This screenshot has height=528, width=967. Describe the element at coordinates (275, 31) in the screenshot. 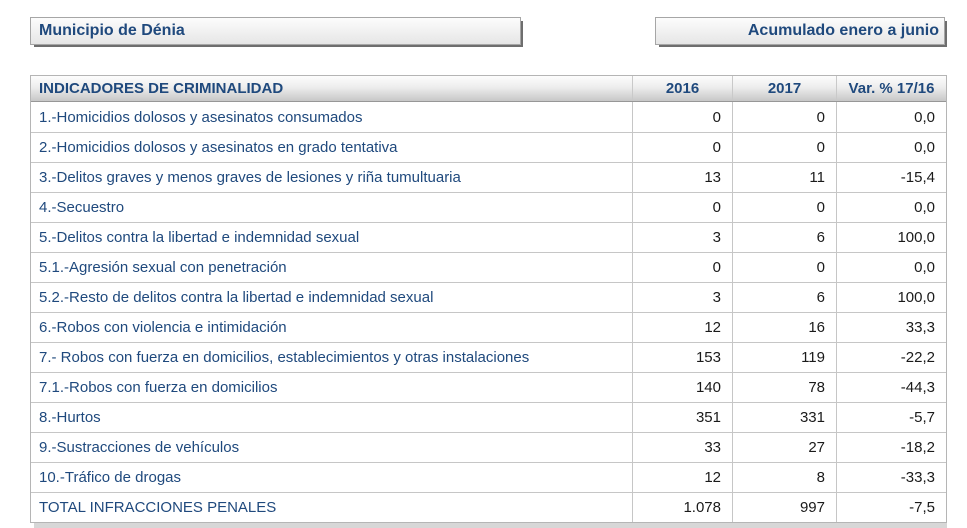

I see `municipality-button: Municipio de Dénia` at that location.